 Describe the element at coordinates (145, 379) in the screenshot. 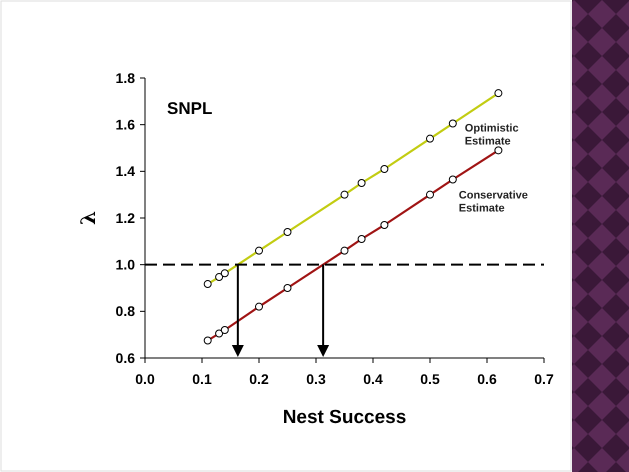

I see `x-tick-label: 0.0` at that location.